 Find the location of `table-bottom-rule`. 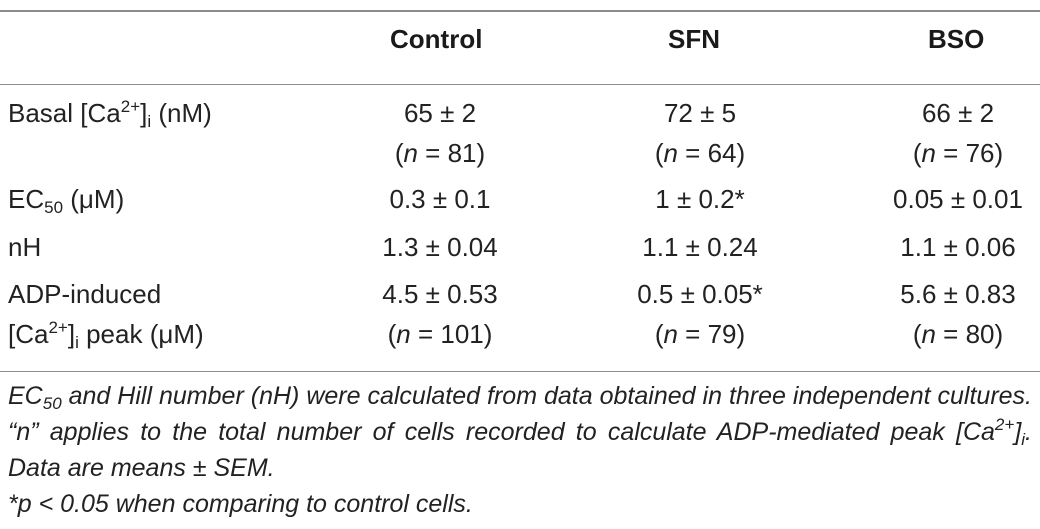

table-bottom-rule is located at coordinates (520, 371).